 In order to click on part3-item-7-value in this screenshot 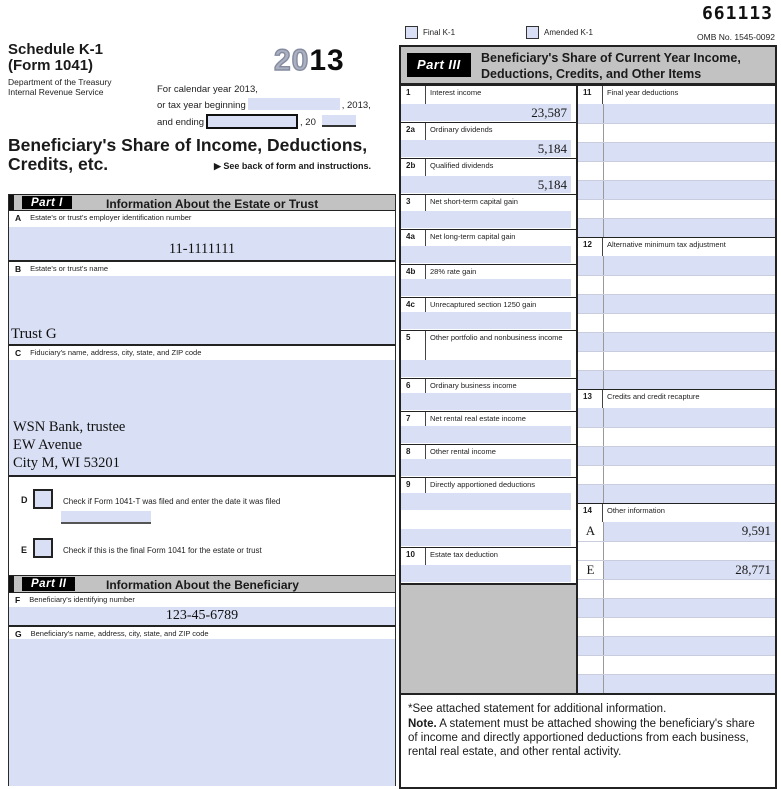, I will do `click(486, 434)`.